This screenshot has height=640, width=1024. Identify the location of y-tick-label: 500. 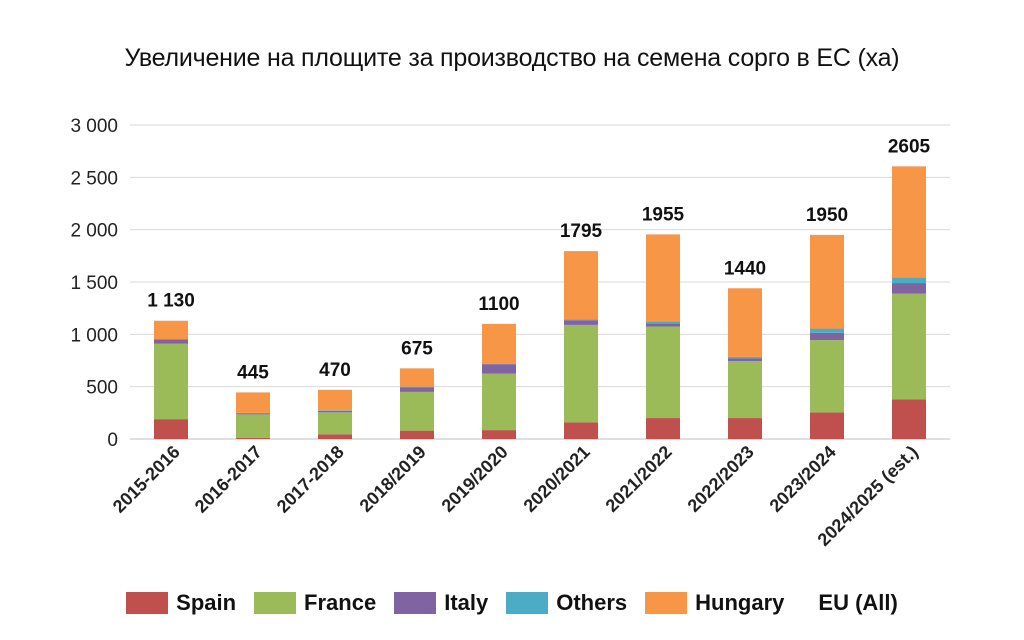
(102, 388).